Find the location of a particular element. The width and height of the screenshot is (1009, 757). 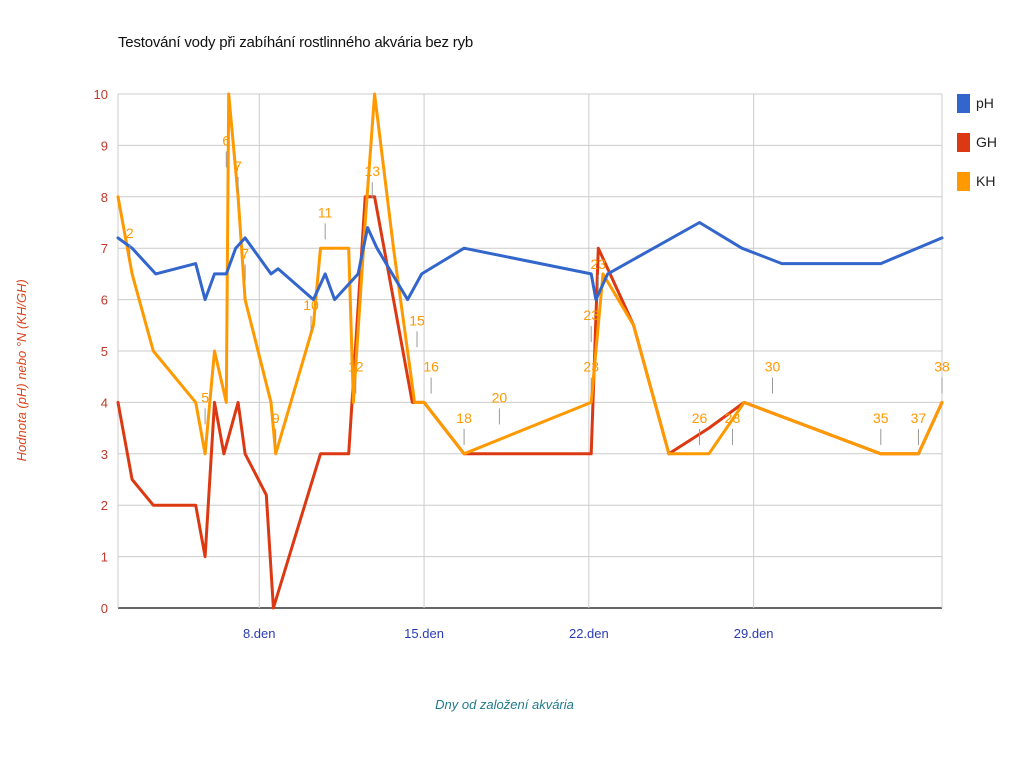

y-tick-label: 2 is located at coordinates (104, 505).